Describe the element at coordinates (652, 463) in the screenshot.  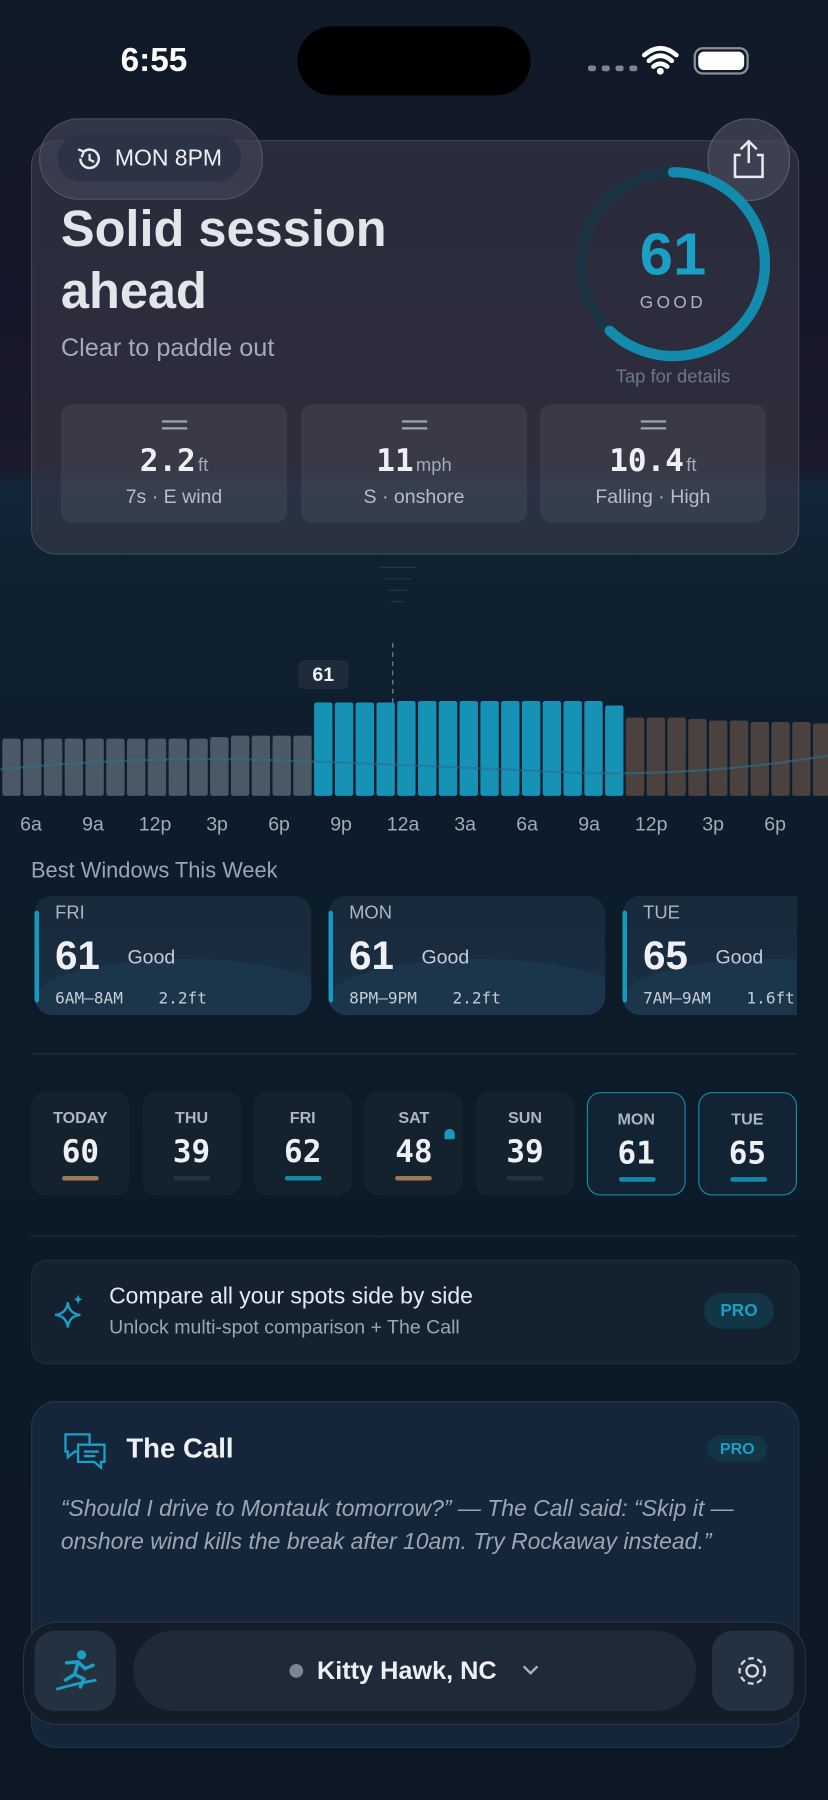
I see `metric-tile` at that location.